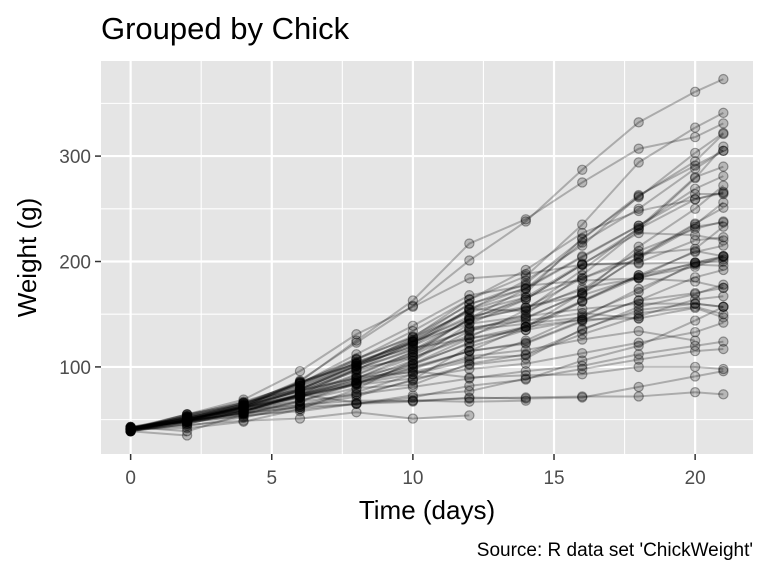 The width and height of the screenshot is (768, 576). I want to click on x-tick-label: 0, so click(130, 478).